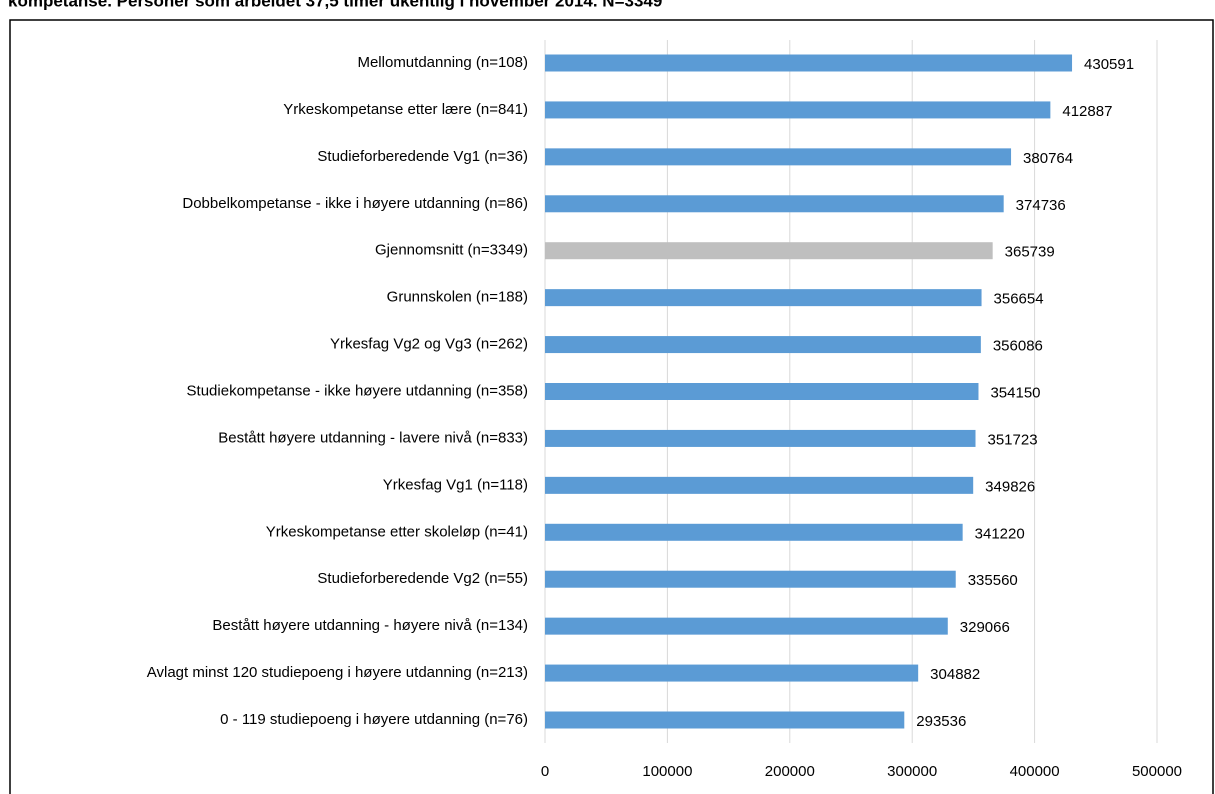 This screenshot has height=794, width=1215. I want to click on x-tick-label: 500000, so click(1157, 771).